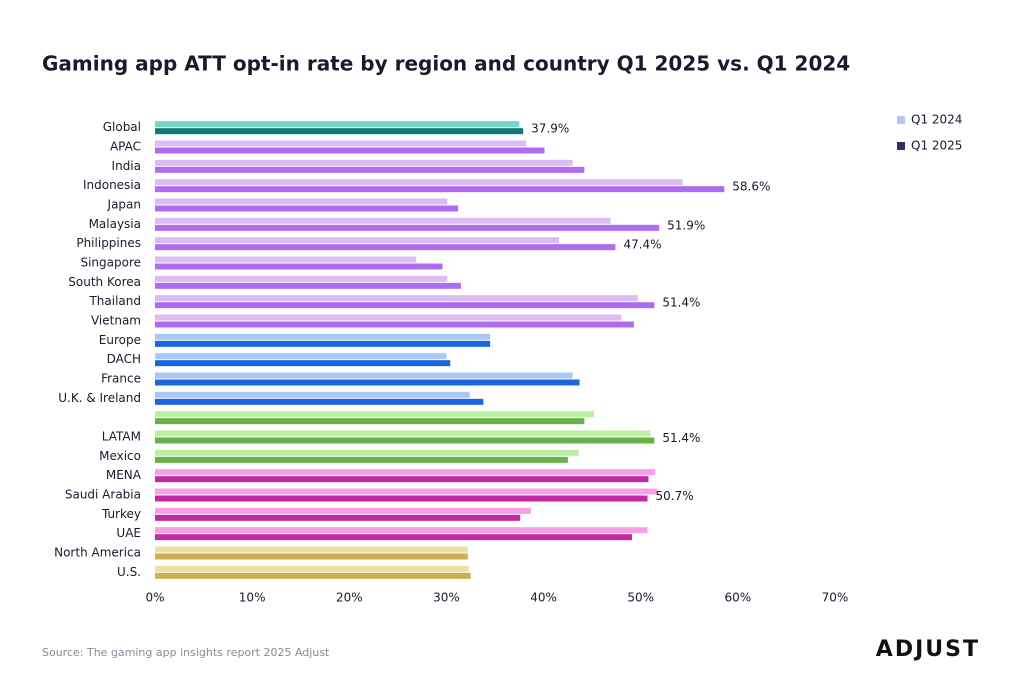 The width and height of the screenshot is (1024, 700). Describe the element at coordinates (675, 496) in the screenshot. I see `data-label: 50.7%` at that location.